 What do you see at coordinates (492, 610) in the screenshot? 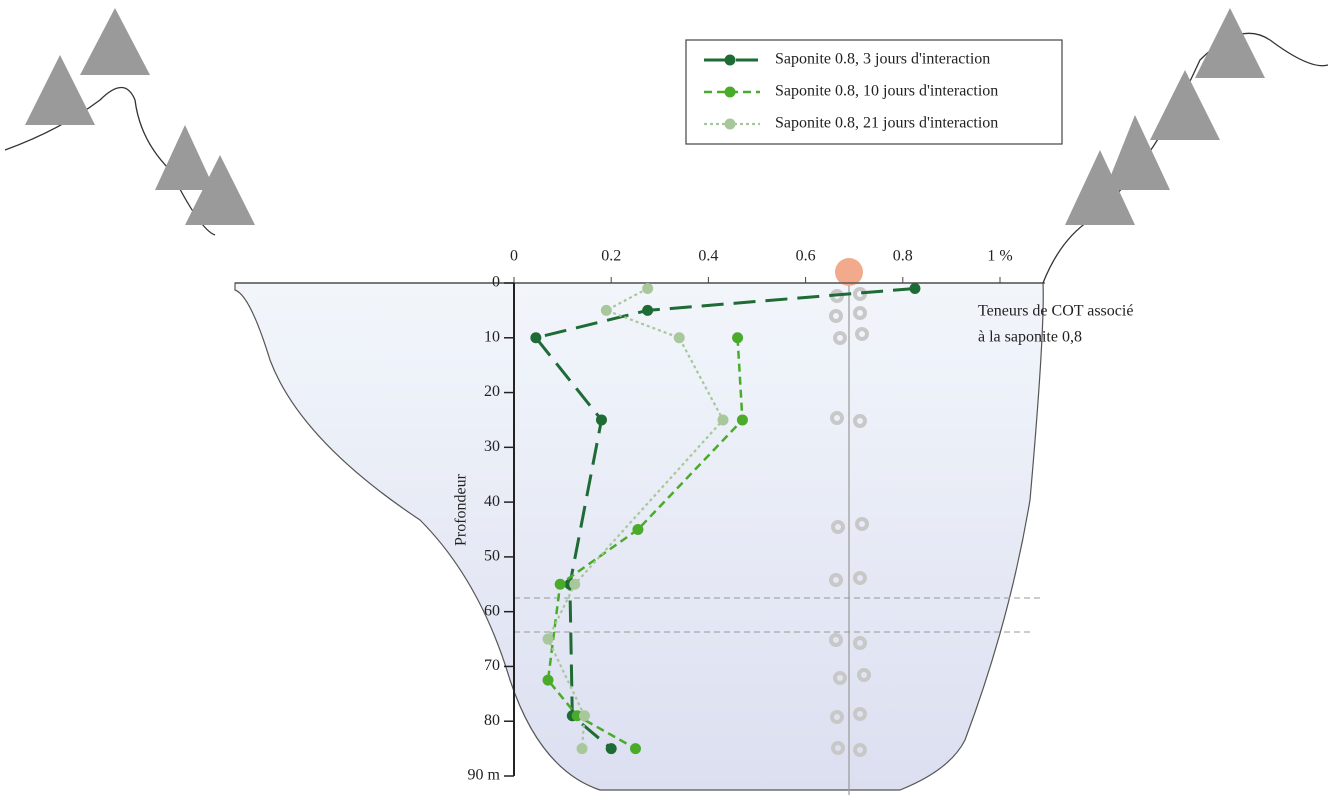
I see `y-tick-label: 60` at bounding box center [492, 610].